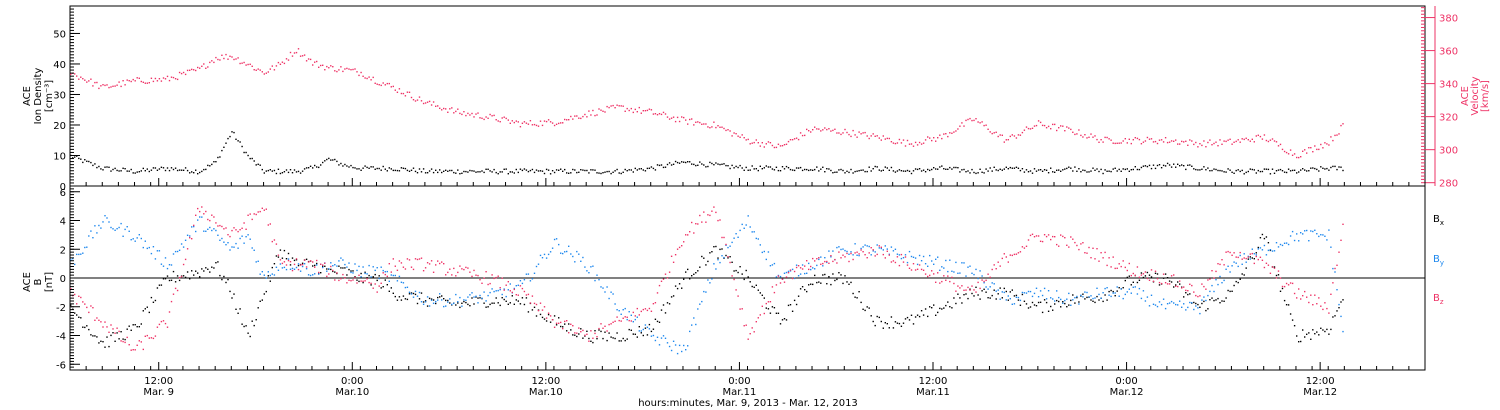  What do you see at coordinates (158, 392) in the screenshot?
I see `time-axis-date-label: Mar. 9` at bounding box center [158, 392].